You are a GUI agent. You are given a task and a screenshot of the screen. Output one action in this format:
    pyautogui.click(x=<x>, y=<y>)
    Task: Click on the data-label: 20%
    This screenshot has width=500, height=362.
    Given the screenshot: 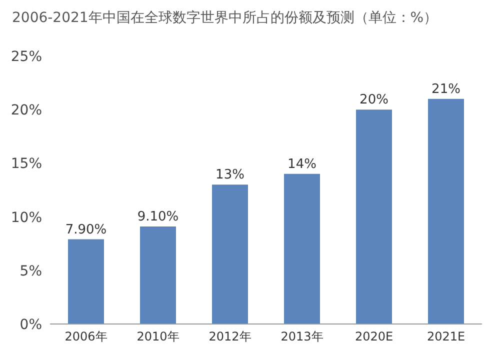 What is the action you would take?
    pyautogui.click(x=374, y=100)
    